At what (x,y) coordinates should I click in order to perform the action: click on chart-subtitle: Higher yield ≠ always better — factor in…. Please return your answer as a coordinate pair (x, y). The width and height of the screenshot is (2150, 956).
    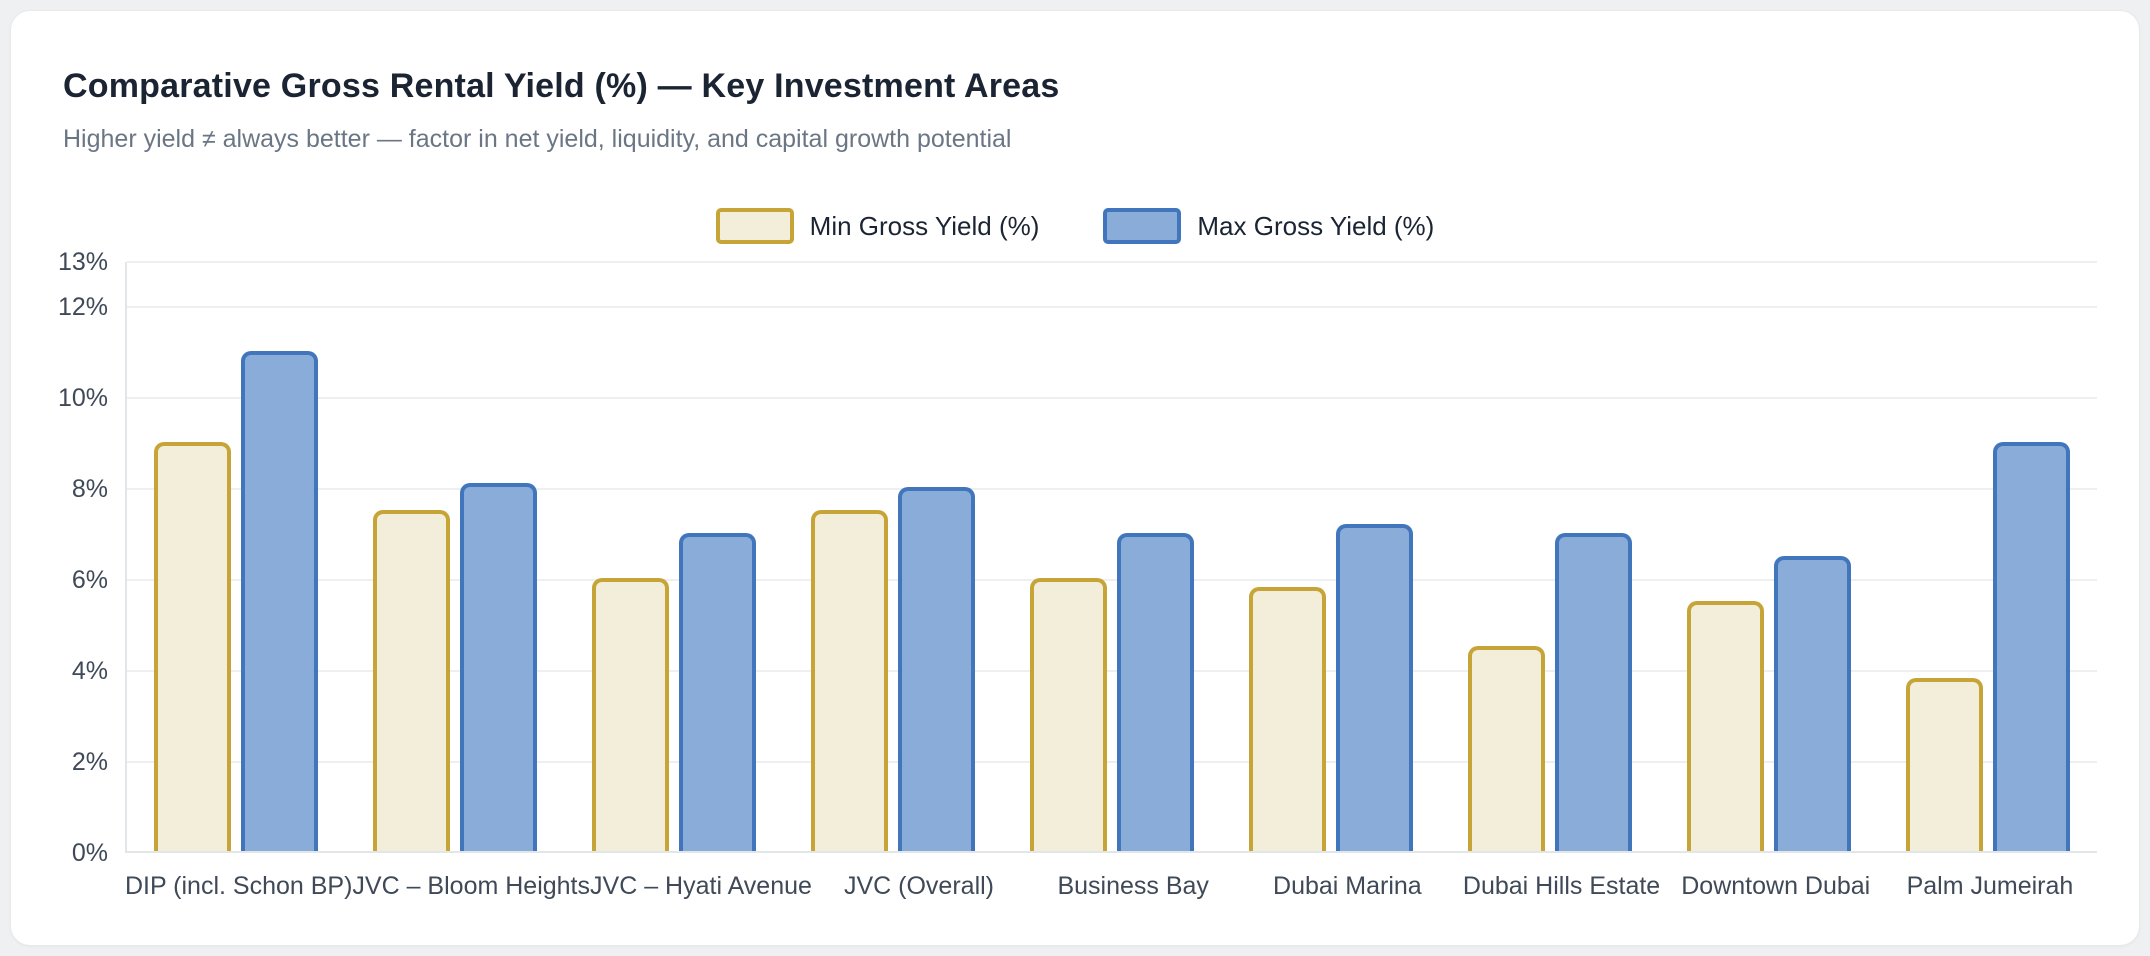
    Looking at the image, I should click on (537, 139).